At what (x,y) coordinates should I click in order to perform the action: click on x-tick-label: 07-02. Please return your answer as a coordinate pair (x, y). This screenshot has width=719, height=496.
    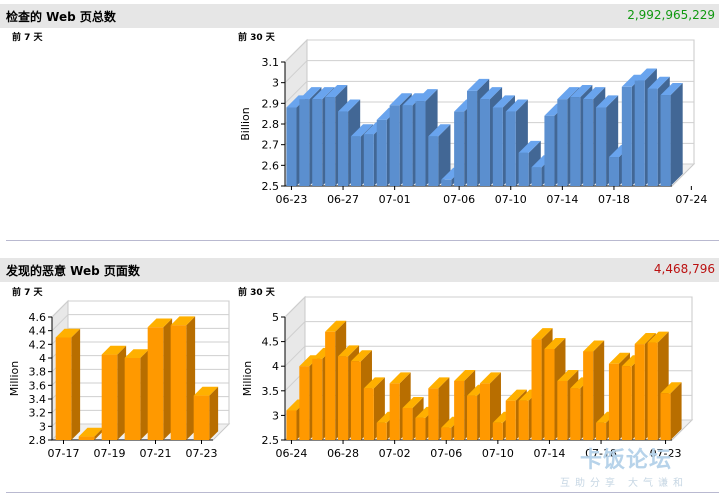
    Looking at the image, I should click on (395, 453).